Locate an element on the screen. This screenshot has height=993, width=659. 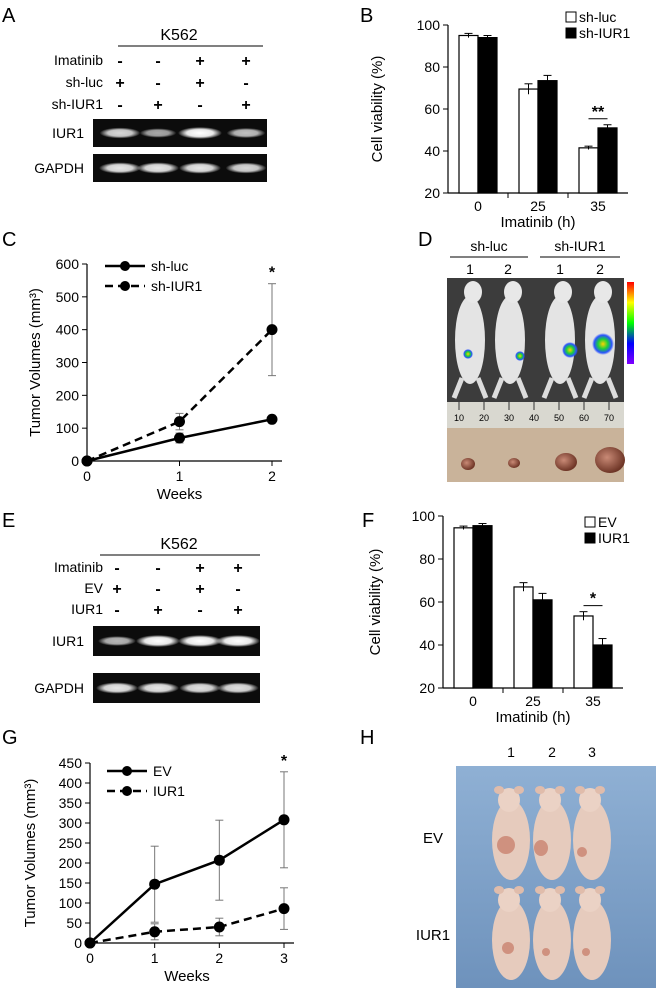
significance-marker: ** is located at coordinates (598, 112).